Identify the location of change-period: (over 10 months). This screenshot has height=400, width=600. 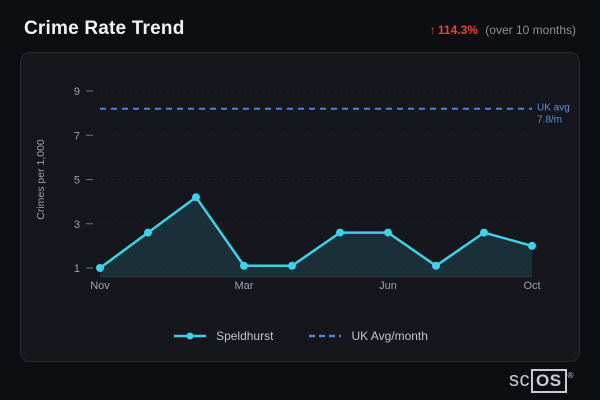
(530, 30).